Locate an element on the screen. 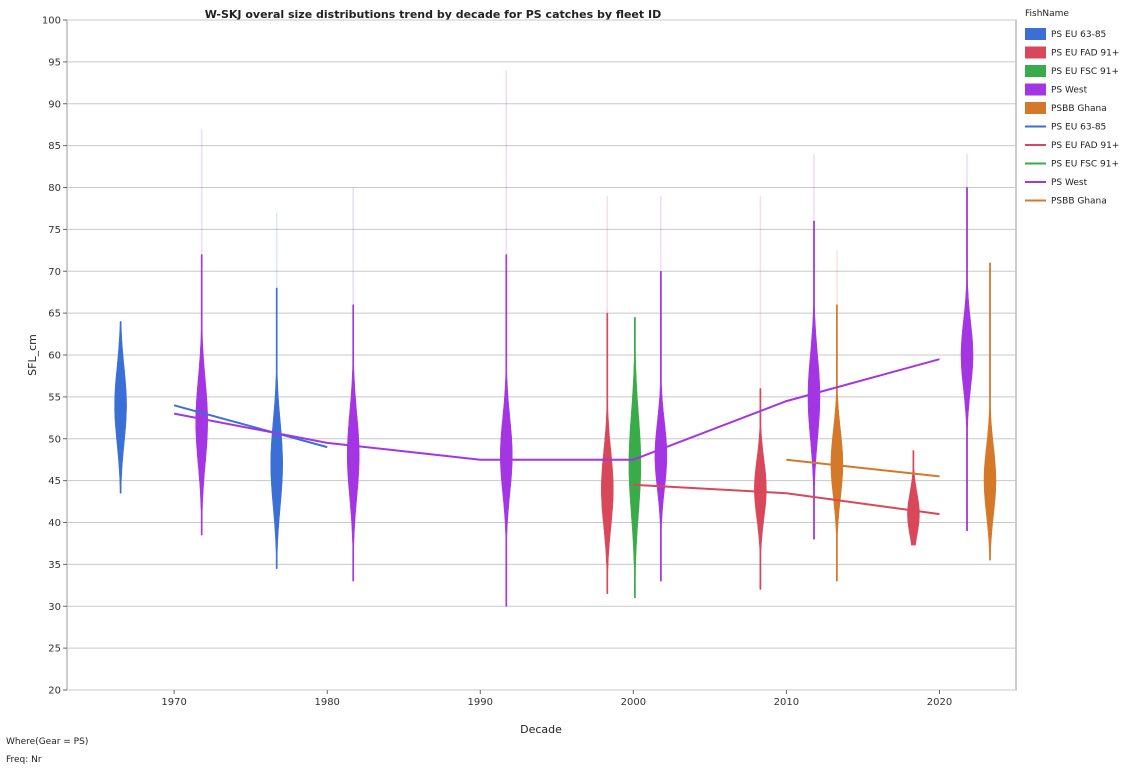  y-axis: 20 25 30 35 40 45 50 55 60 65 70 75 80 85 90 95 100 is located at coordinates (54, 356).